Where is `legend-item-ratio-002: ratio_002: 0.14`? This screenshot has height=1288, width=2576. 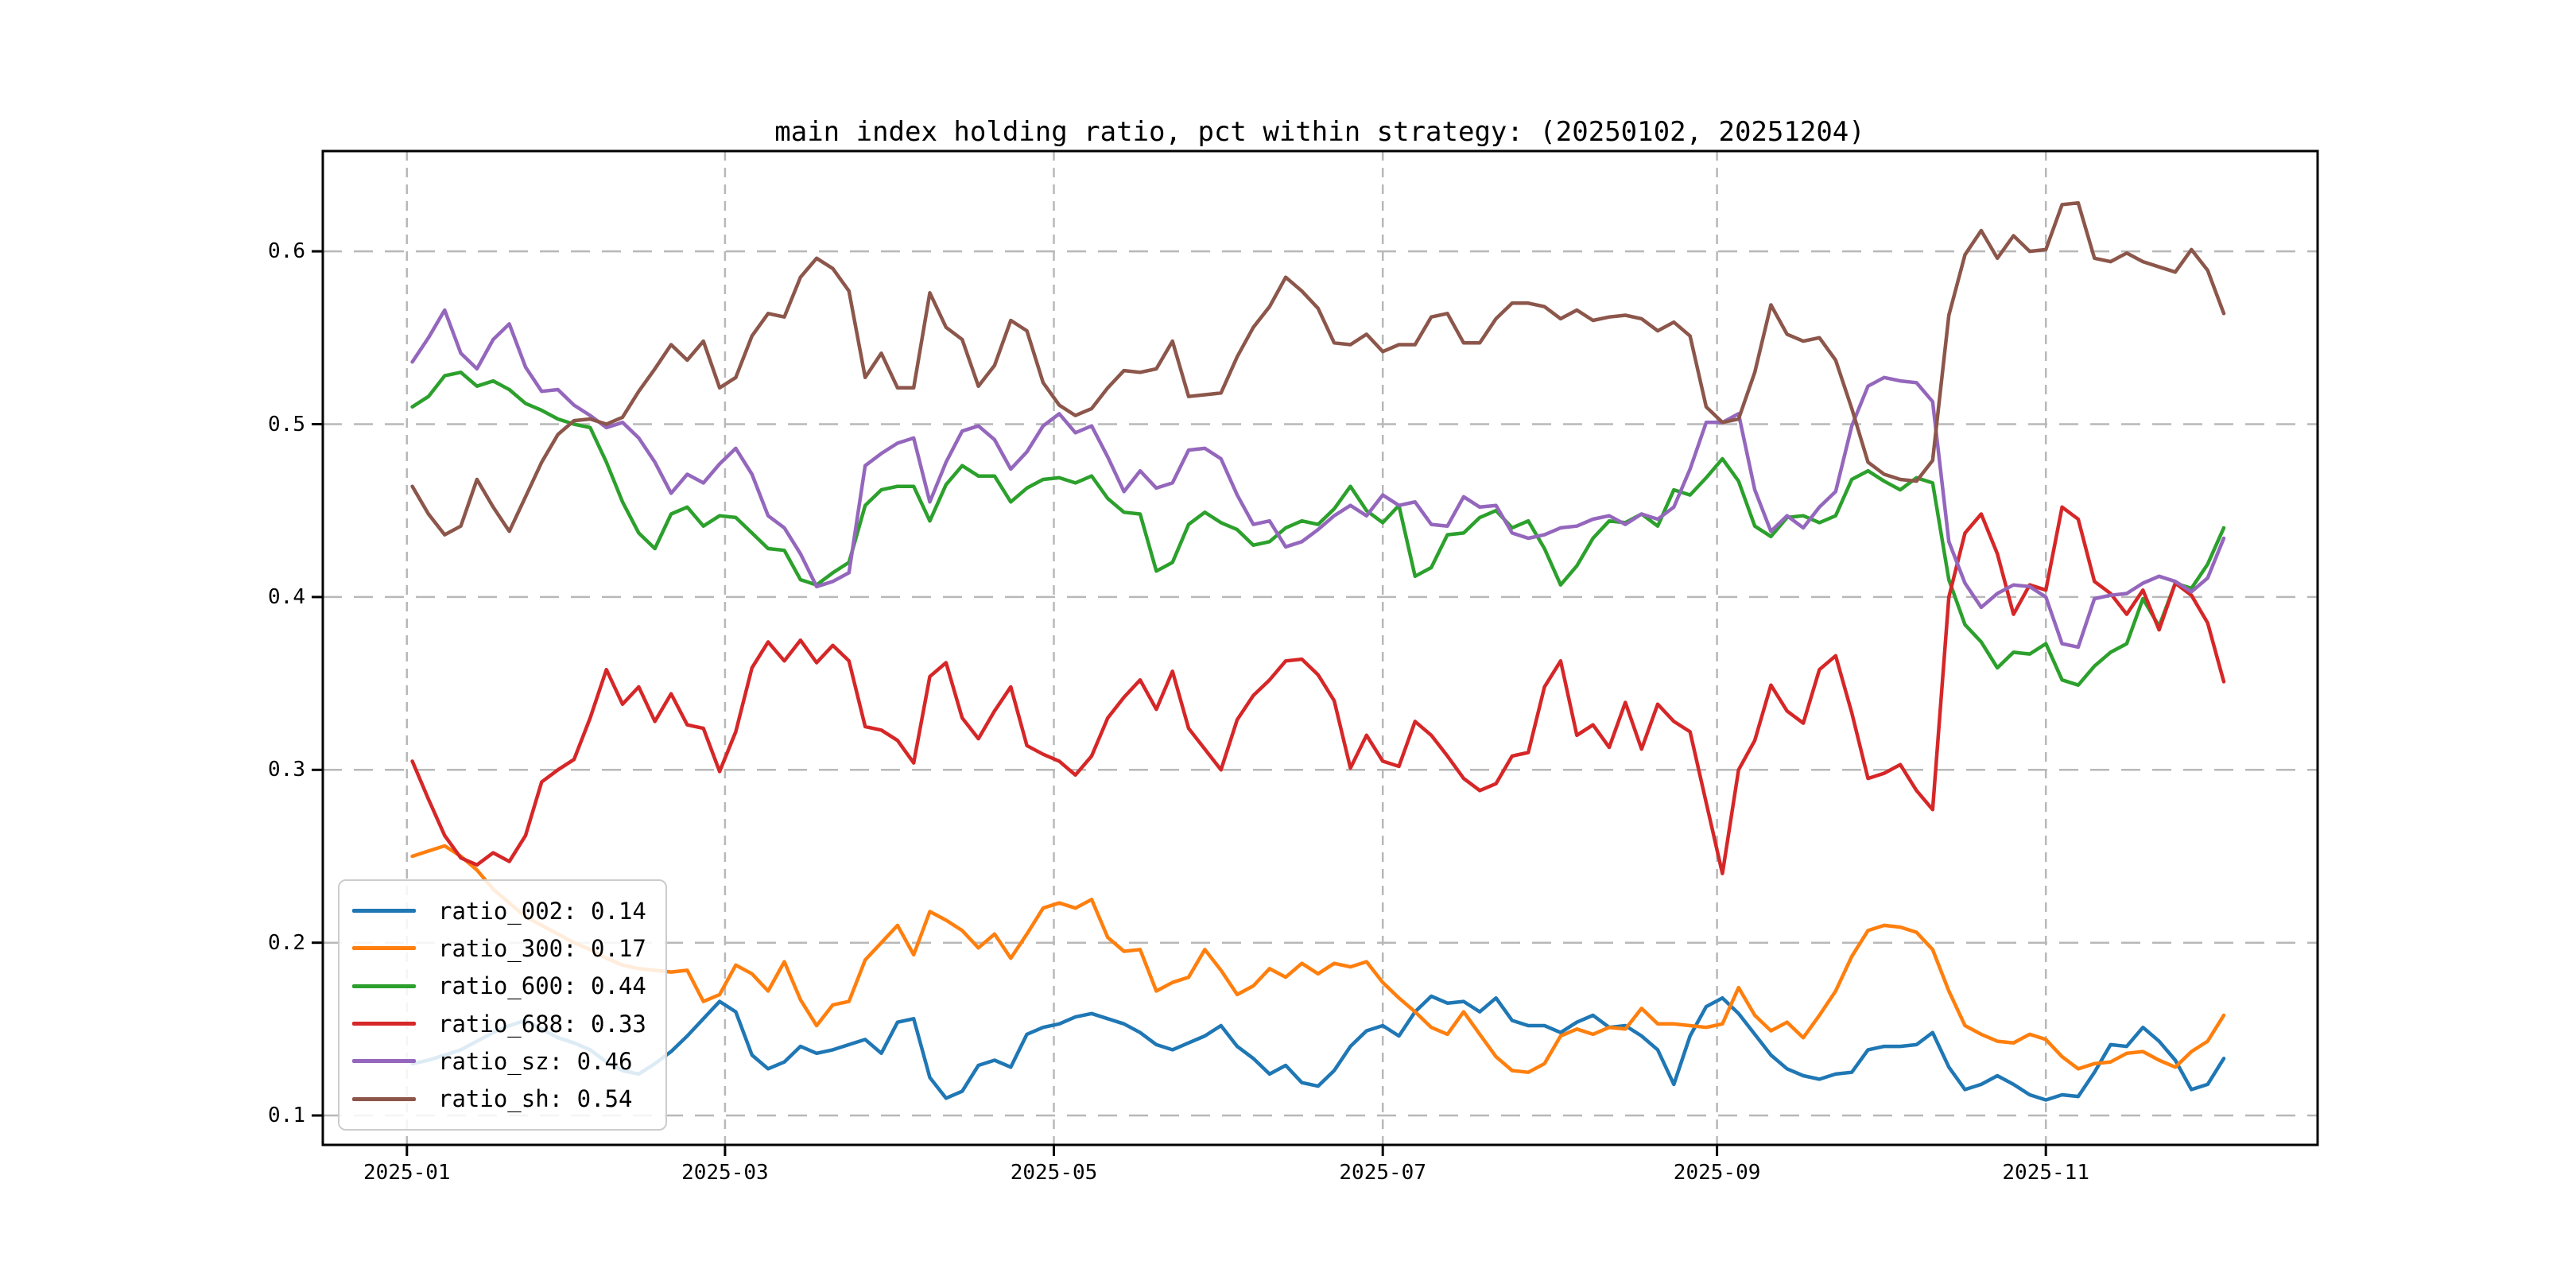 legend-item-ratio-002: ratio_002: 0.14 is located at coordinates (502, 911).